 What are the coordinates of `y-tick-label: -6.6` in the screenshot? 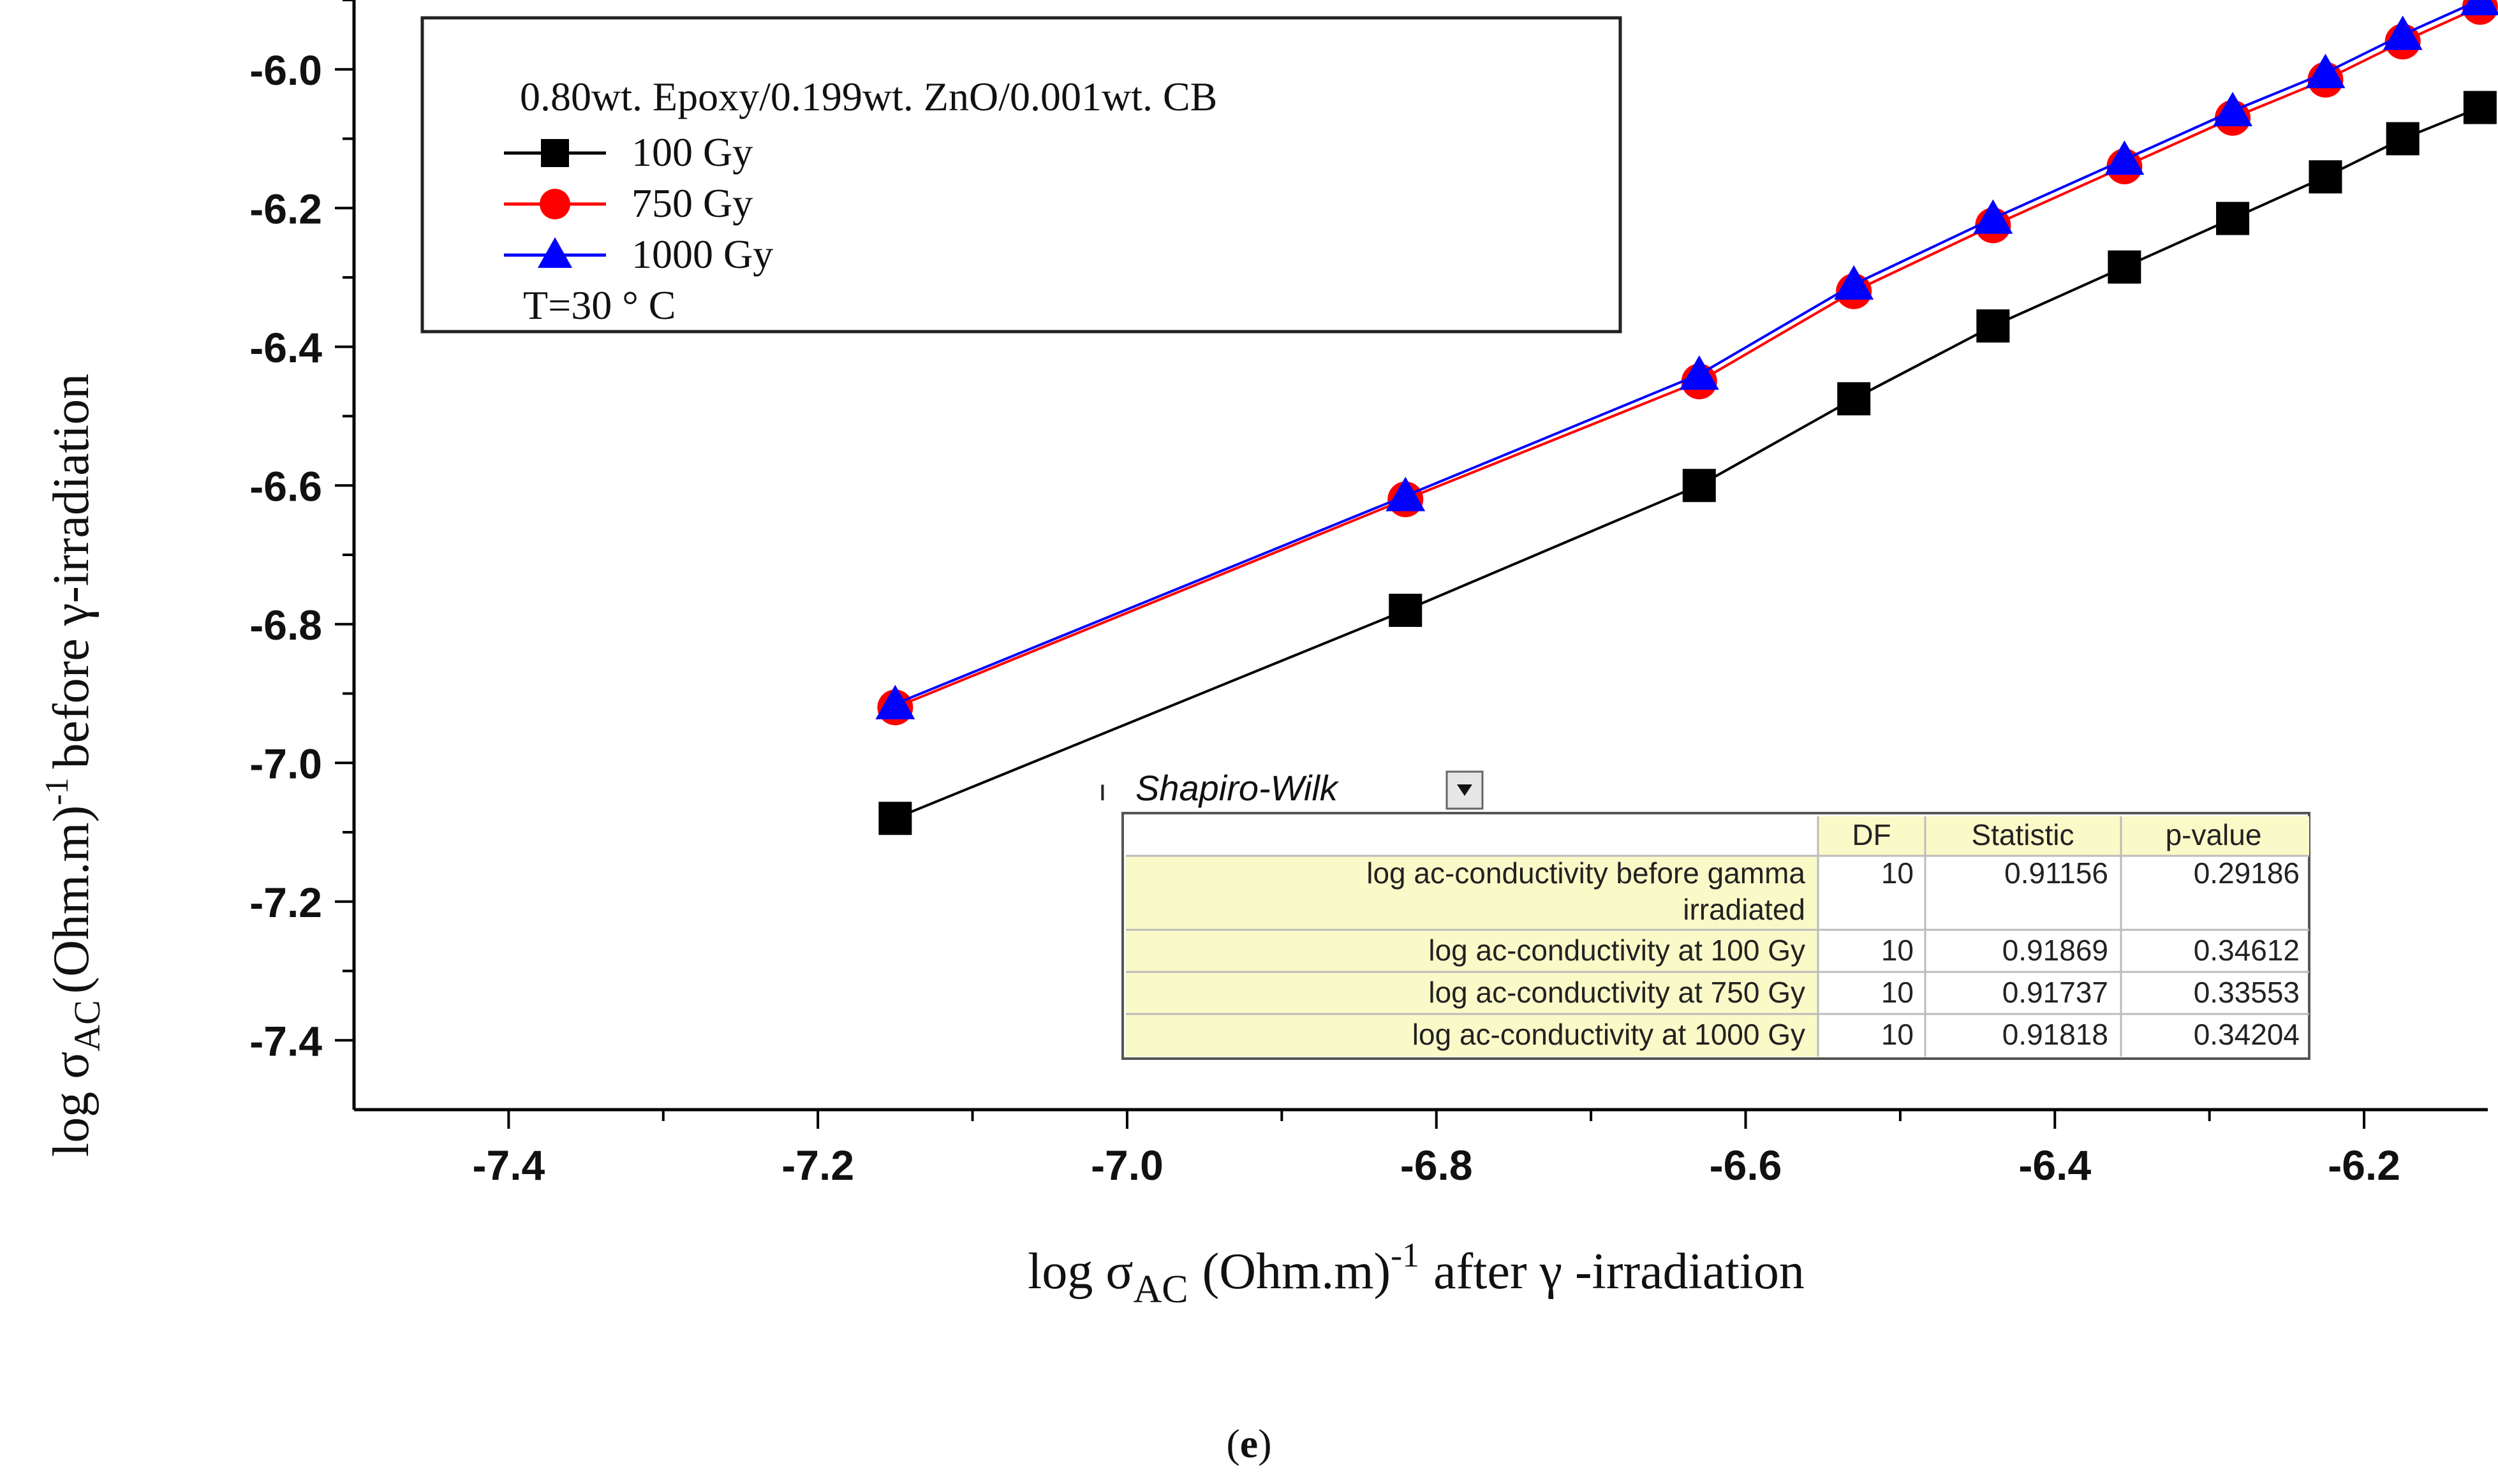 It's located at (285, 486).